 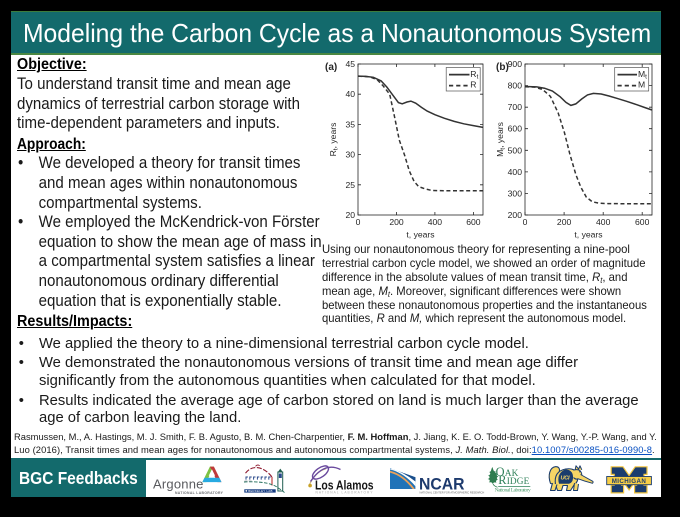 I want to click on svg-text: OAK, so click(x=507, y=472).